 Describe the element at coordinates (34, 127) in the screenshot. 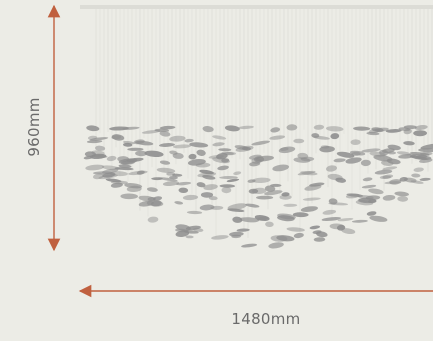

I see `height-dimension-label: 960mm` at that location.